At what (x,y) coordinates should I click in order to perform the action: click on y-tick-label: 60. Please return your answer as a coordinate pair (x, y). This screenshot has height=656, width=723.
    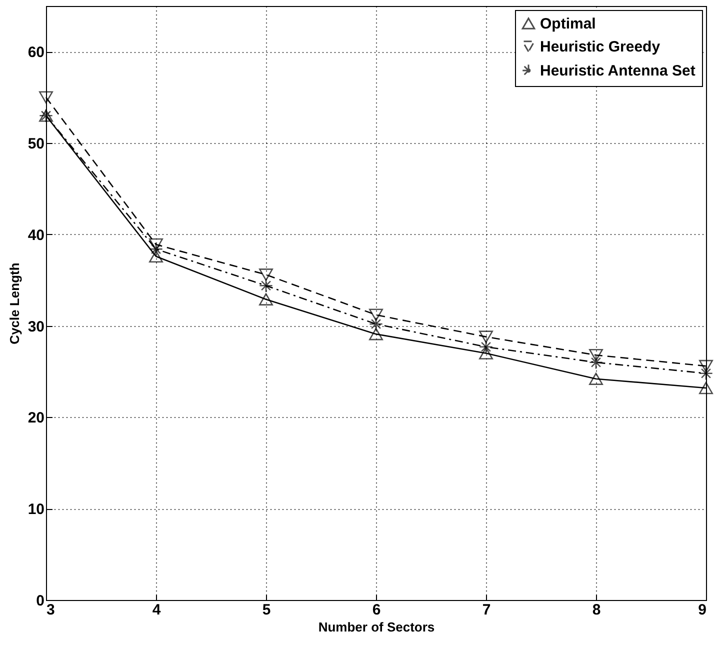
    Looking at the image, I should click on (36, 53).